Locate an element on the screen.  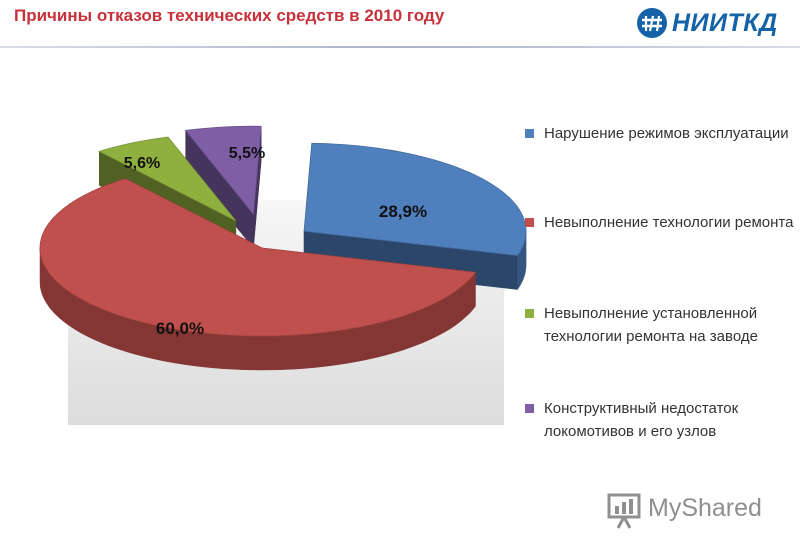
pie-slice-design-defect is located at coordinates (223, 187).